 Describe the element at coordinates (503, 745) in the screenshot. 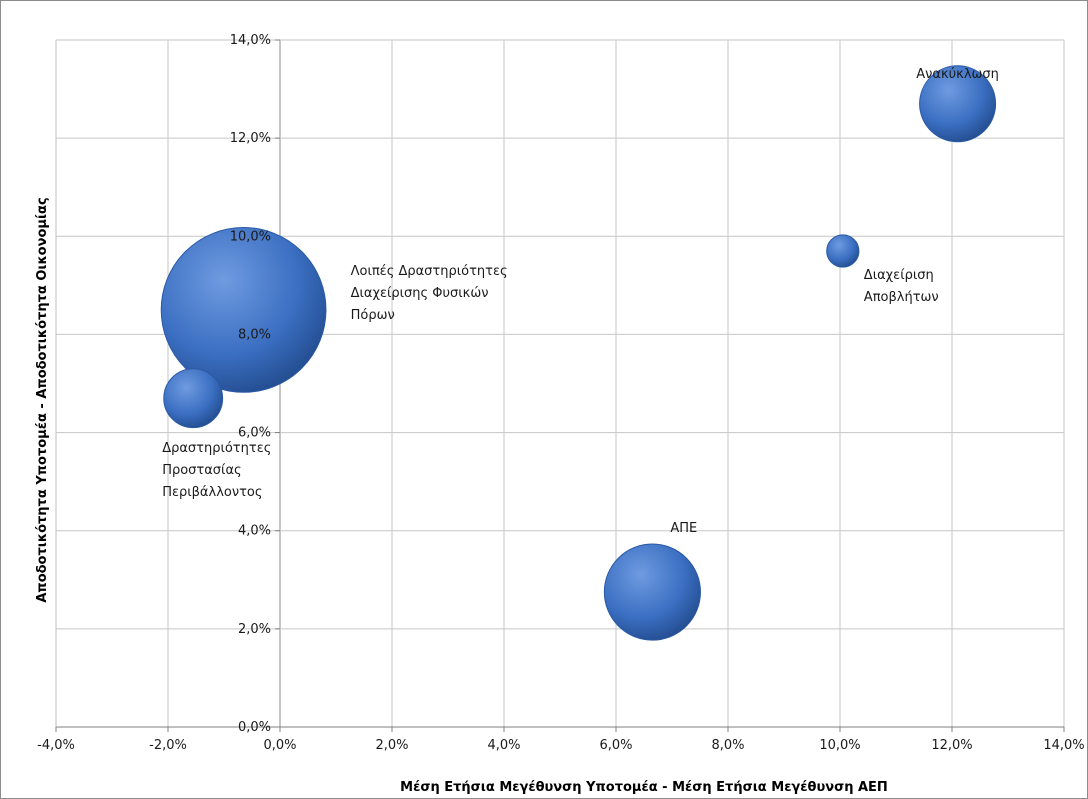

I see `x-tick-label: 4,0%` at that location.